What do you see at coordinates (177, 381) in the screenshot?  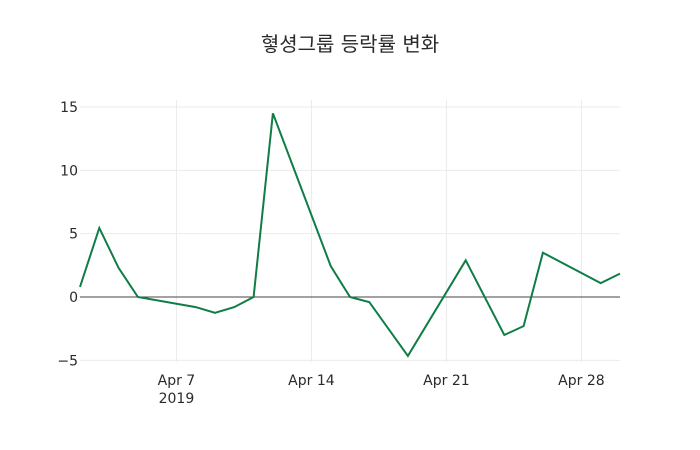 I see `x-tick-label: Apr 7` at bounding box center [177, 381].